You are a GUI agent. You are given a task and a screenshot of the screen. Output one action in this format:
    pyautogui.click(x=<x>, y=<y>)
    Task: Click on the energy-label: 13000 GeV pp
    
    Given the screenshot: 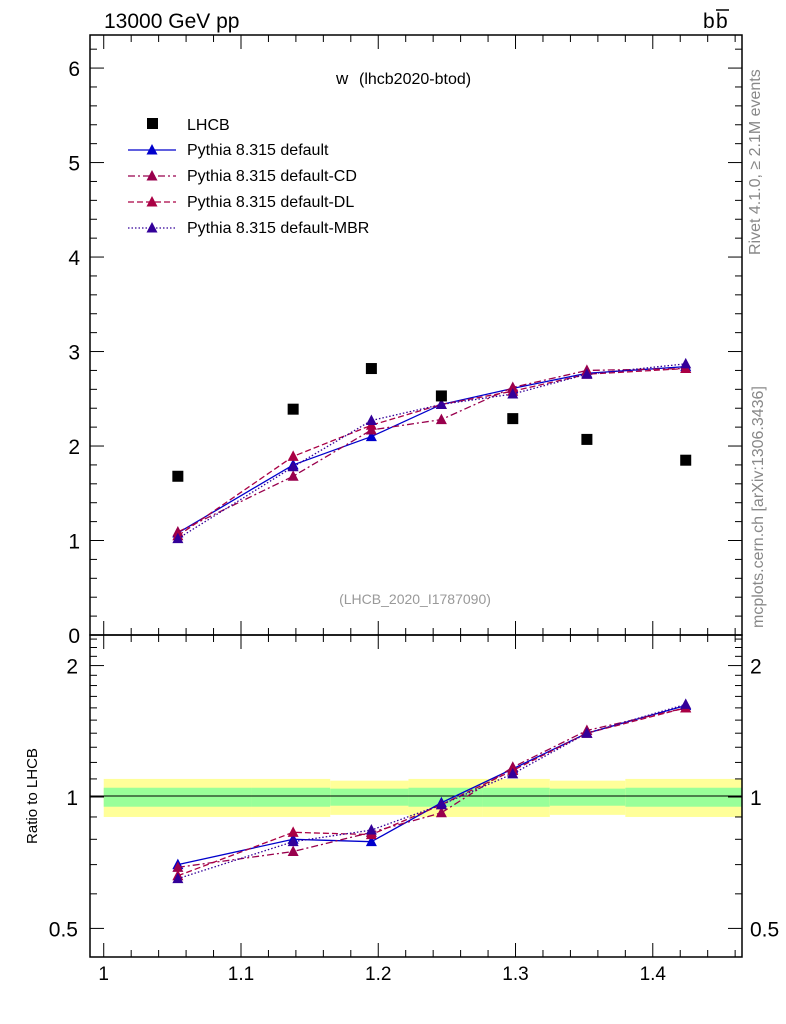 What is the action you would take?
    pyautogui.click(x=171, y=21)
    